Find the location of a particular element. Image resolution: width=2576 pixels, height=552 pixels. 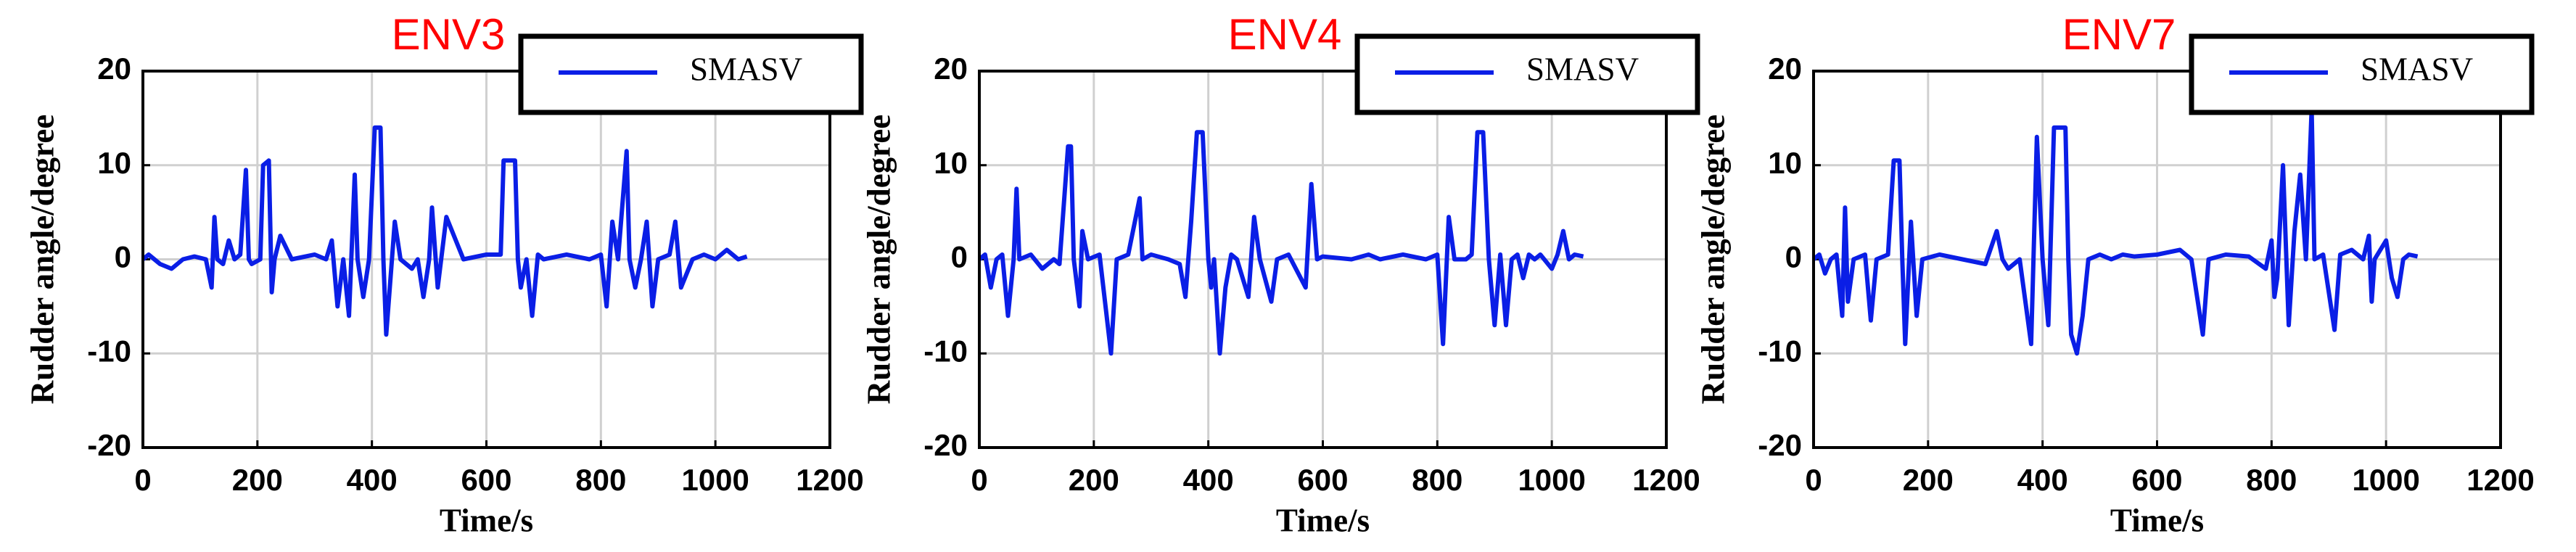

legend-box is located at coordinates (691, 74).